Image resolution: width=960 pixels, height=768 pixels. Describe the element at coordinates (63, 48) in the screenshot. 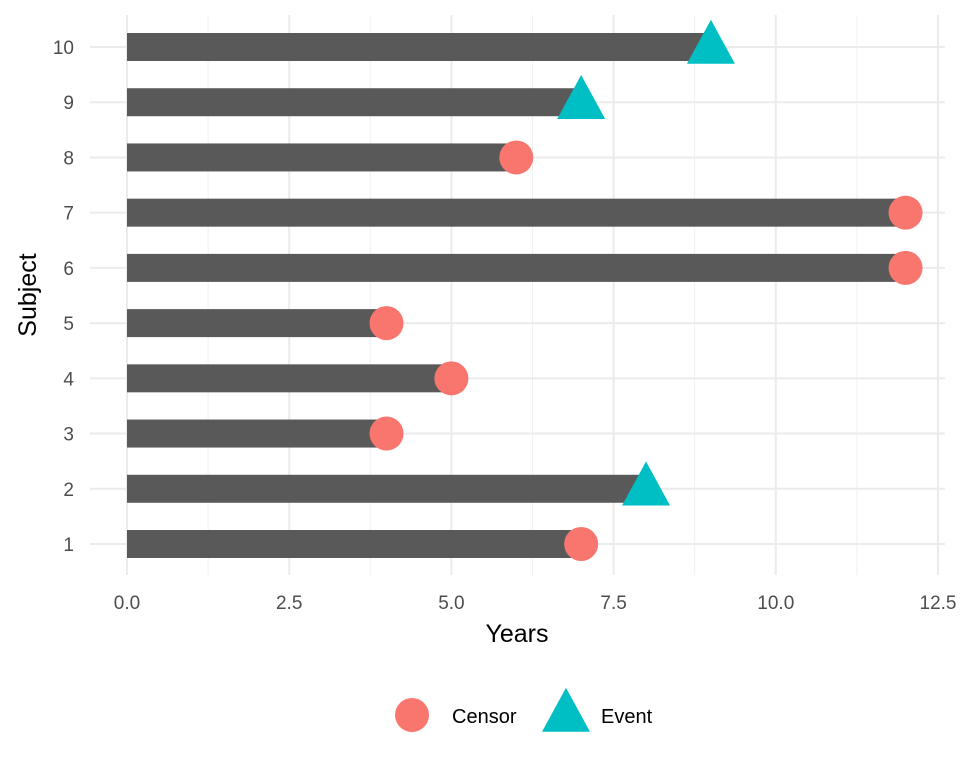

I see `y-tick-label: 10` at that location.